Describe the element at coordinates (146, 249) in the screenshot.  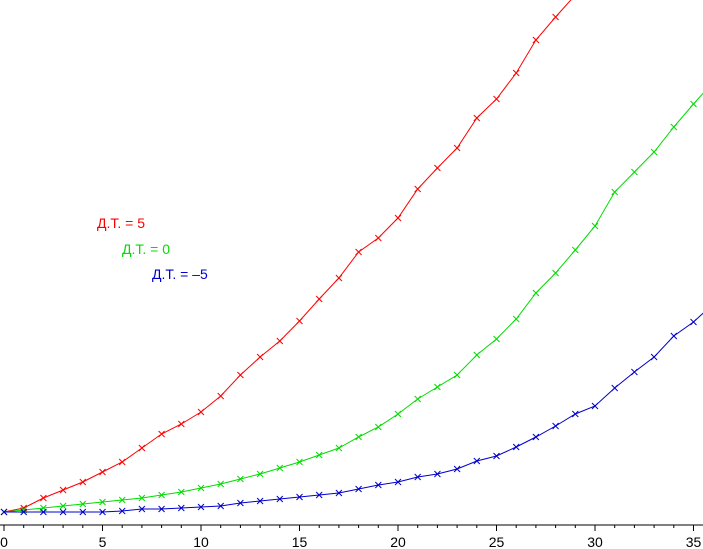
I see `series-label-dt-0: Д.Т. = 0` at that location.